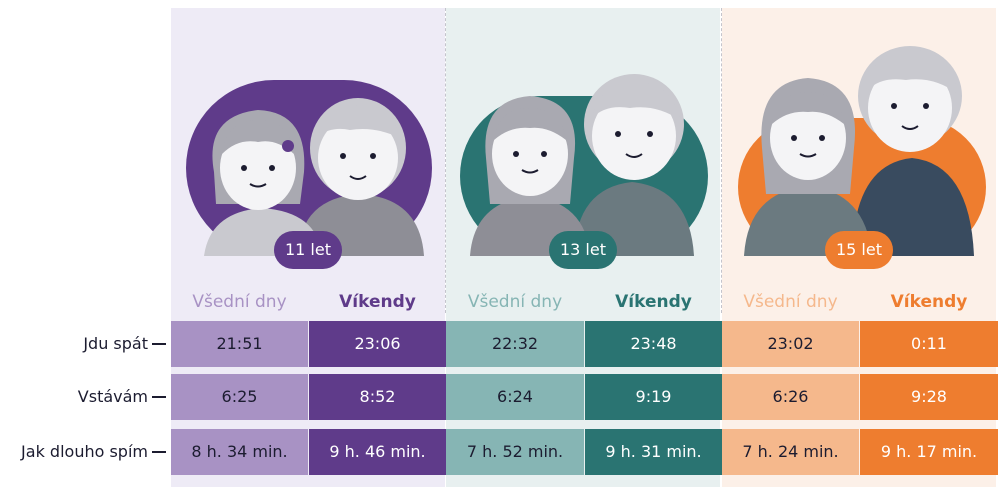 The image size is (1000, 487). What do you see at coordinates (377, 344) in the screenshot?
I see `table-cell: 23:06` at bounding box center [377, 344].